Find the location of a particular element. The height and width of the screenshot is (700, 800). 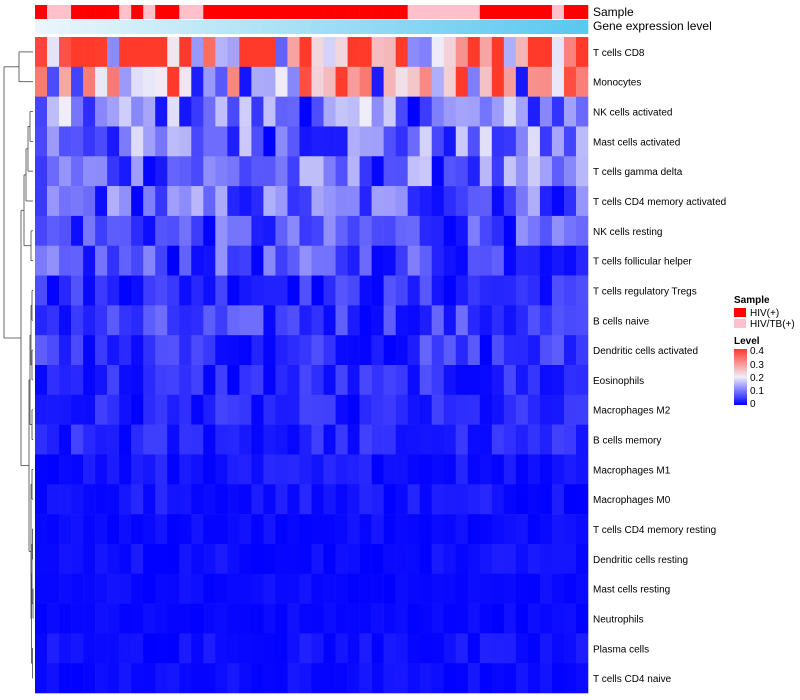

row-label: Mast cells activated is located at coordinates (636, 142).